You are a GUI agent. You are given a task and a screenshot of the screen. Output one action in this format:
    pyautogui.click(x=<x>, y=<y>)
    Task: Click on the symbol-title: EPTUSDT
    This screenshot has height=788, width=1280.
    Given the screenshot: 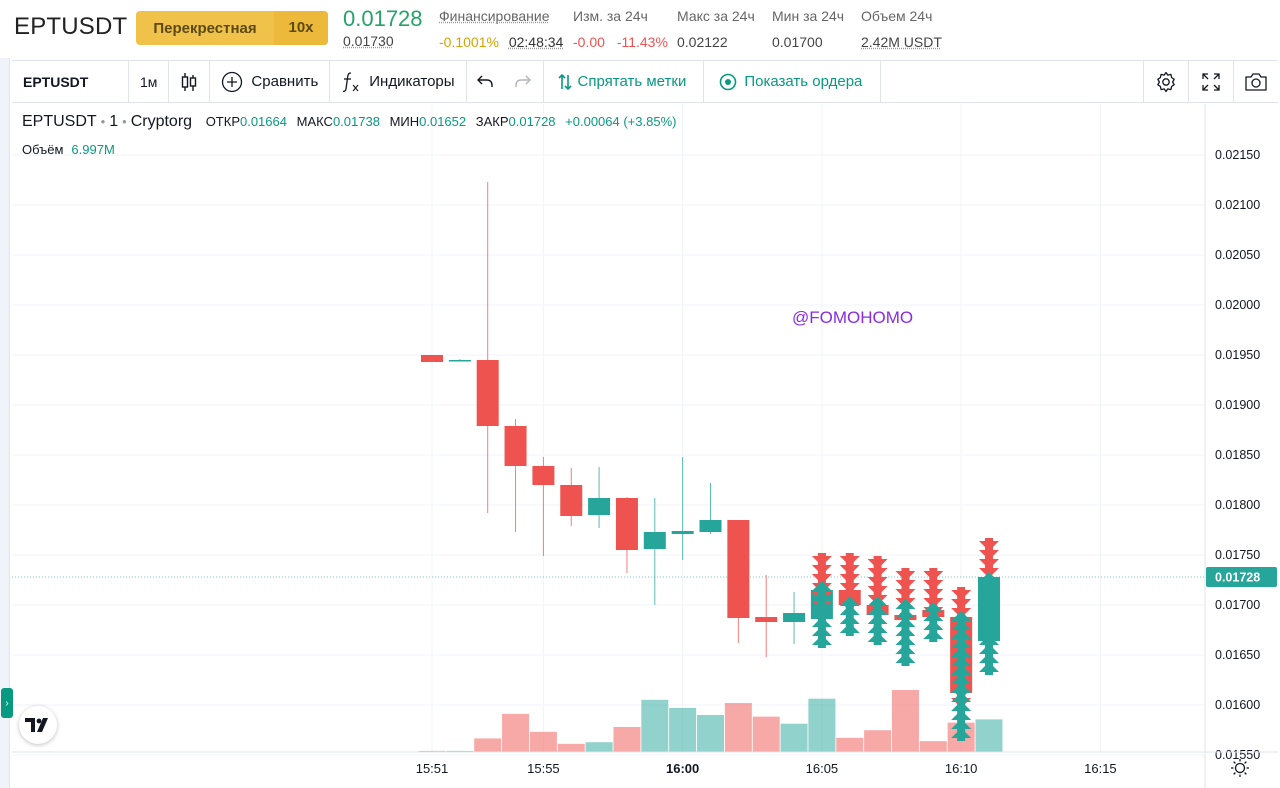 What is the action you would take?
    pyautogui.click(x=71, y=26)
    